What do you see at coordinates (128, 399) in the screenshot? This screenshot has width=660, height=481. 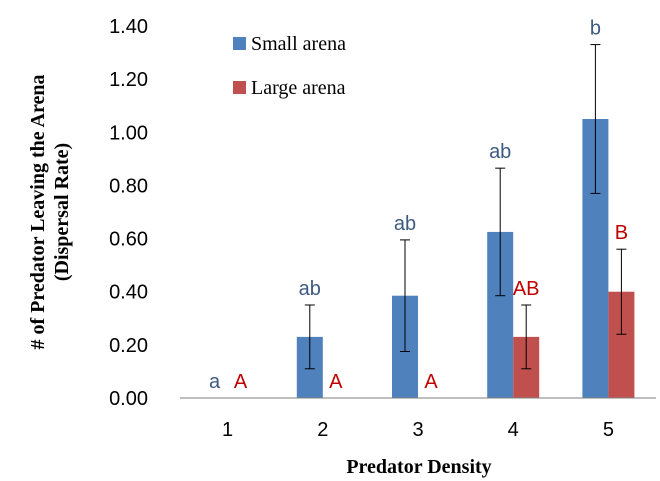 I see `y-tick-label: 0.00` at bounding box center [128, 399].